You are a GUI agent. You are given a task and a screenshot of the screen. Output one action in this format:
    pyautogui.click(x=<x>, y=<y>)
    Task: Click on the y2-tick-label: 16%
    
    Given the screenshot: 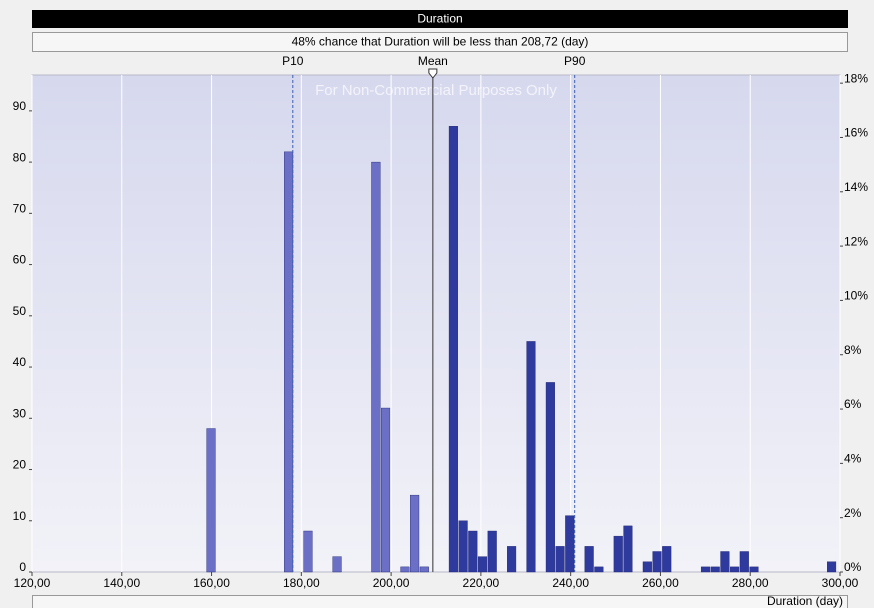 What is the action you would take?
    pyautogui.click(x=856, y=133)
    